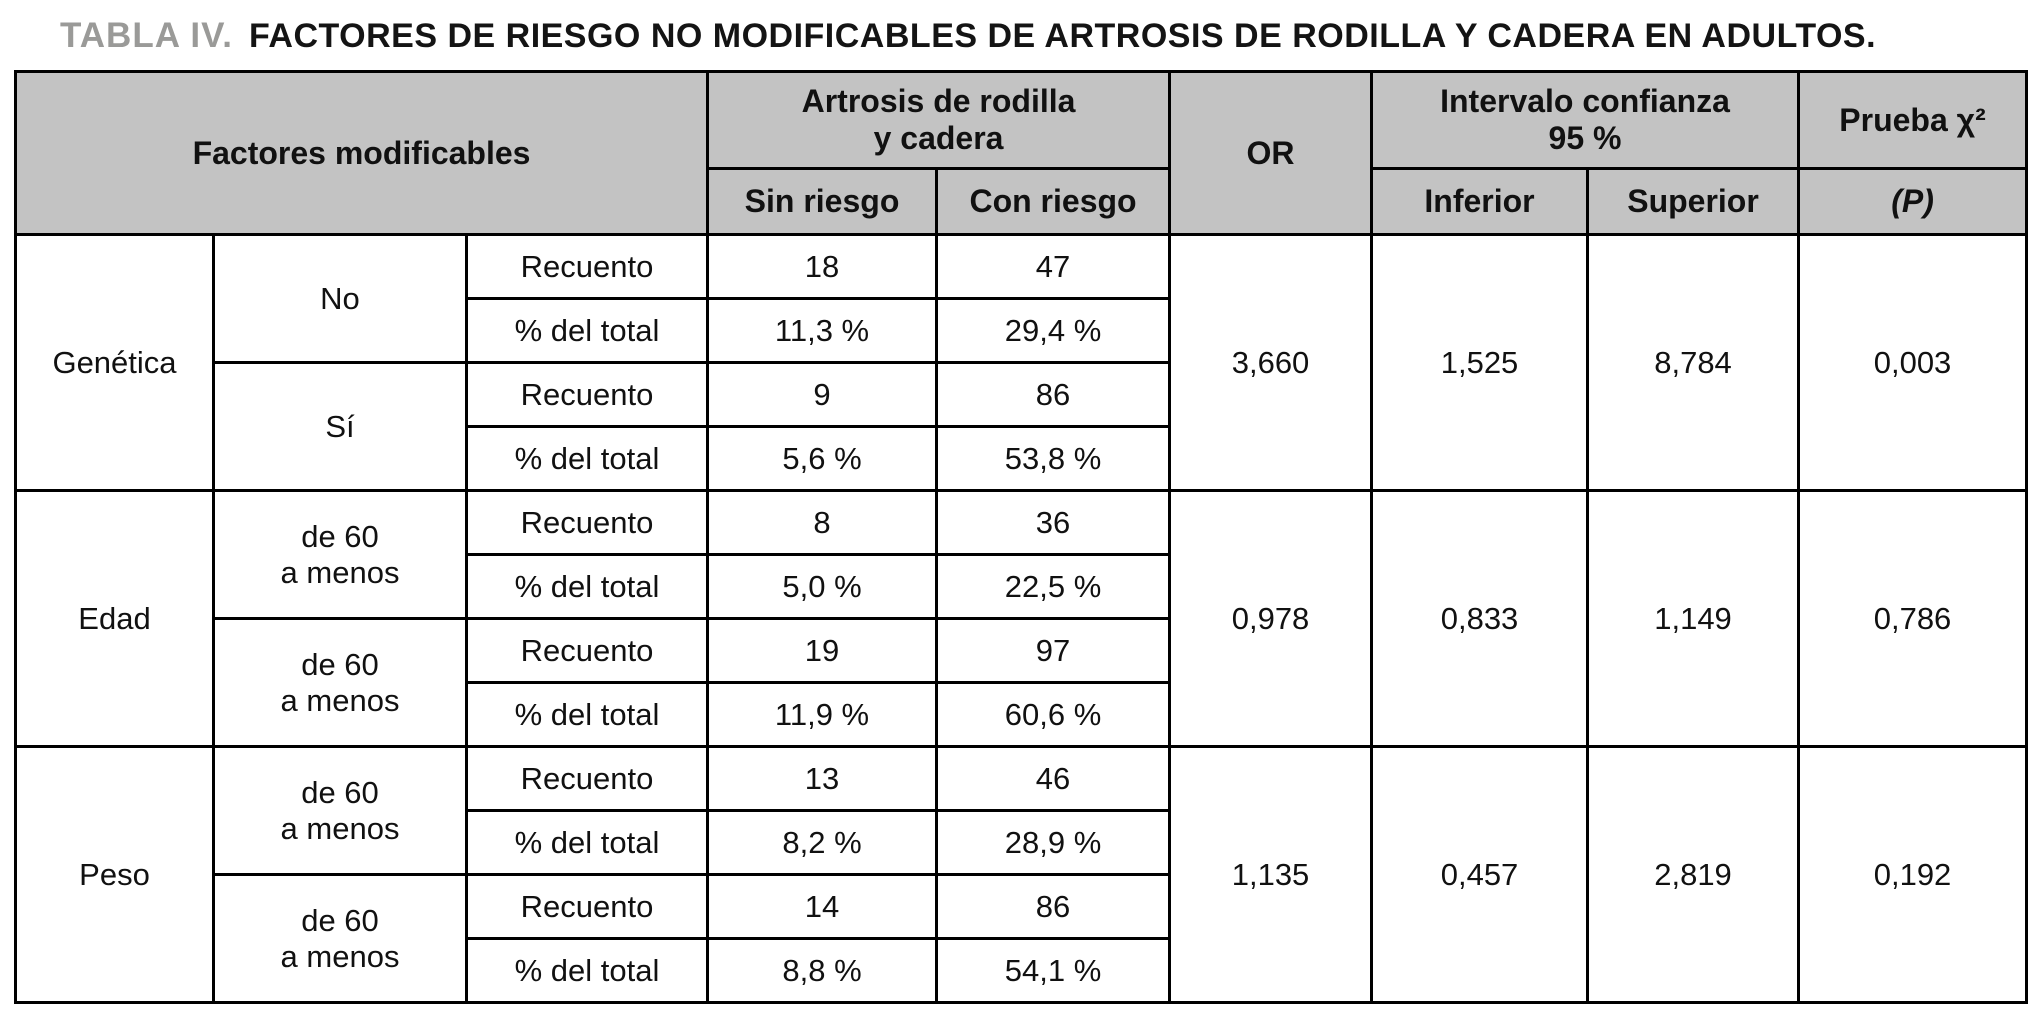  What do you see at coordinates (1271, 874) in the screenshot?
I see `or-cell: 1,135` at bounding box center [1271, 874].